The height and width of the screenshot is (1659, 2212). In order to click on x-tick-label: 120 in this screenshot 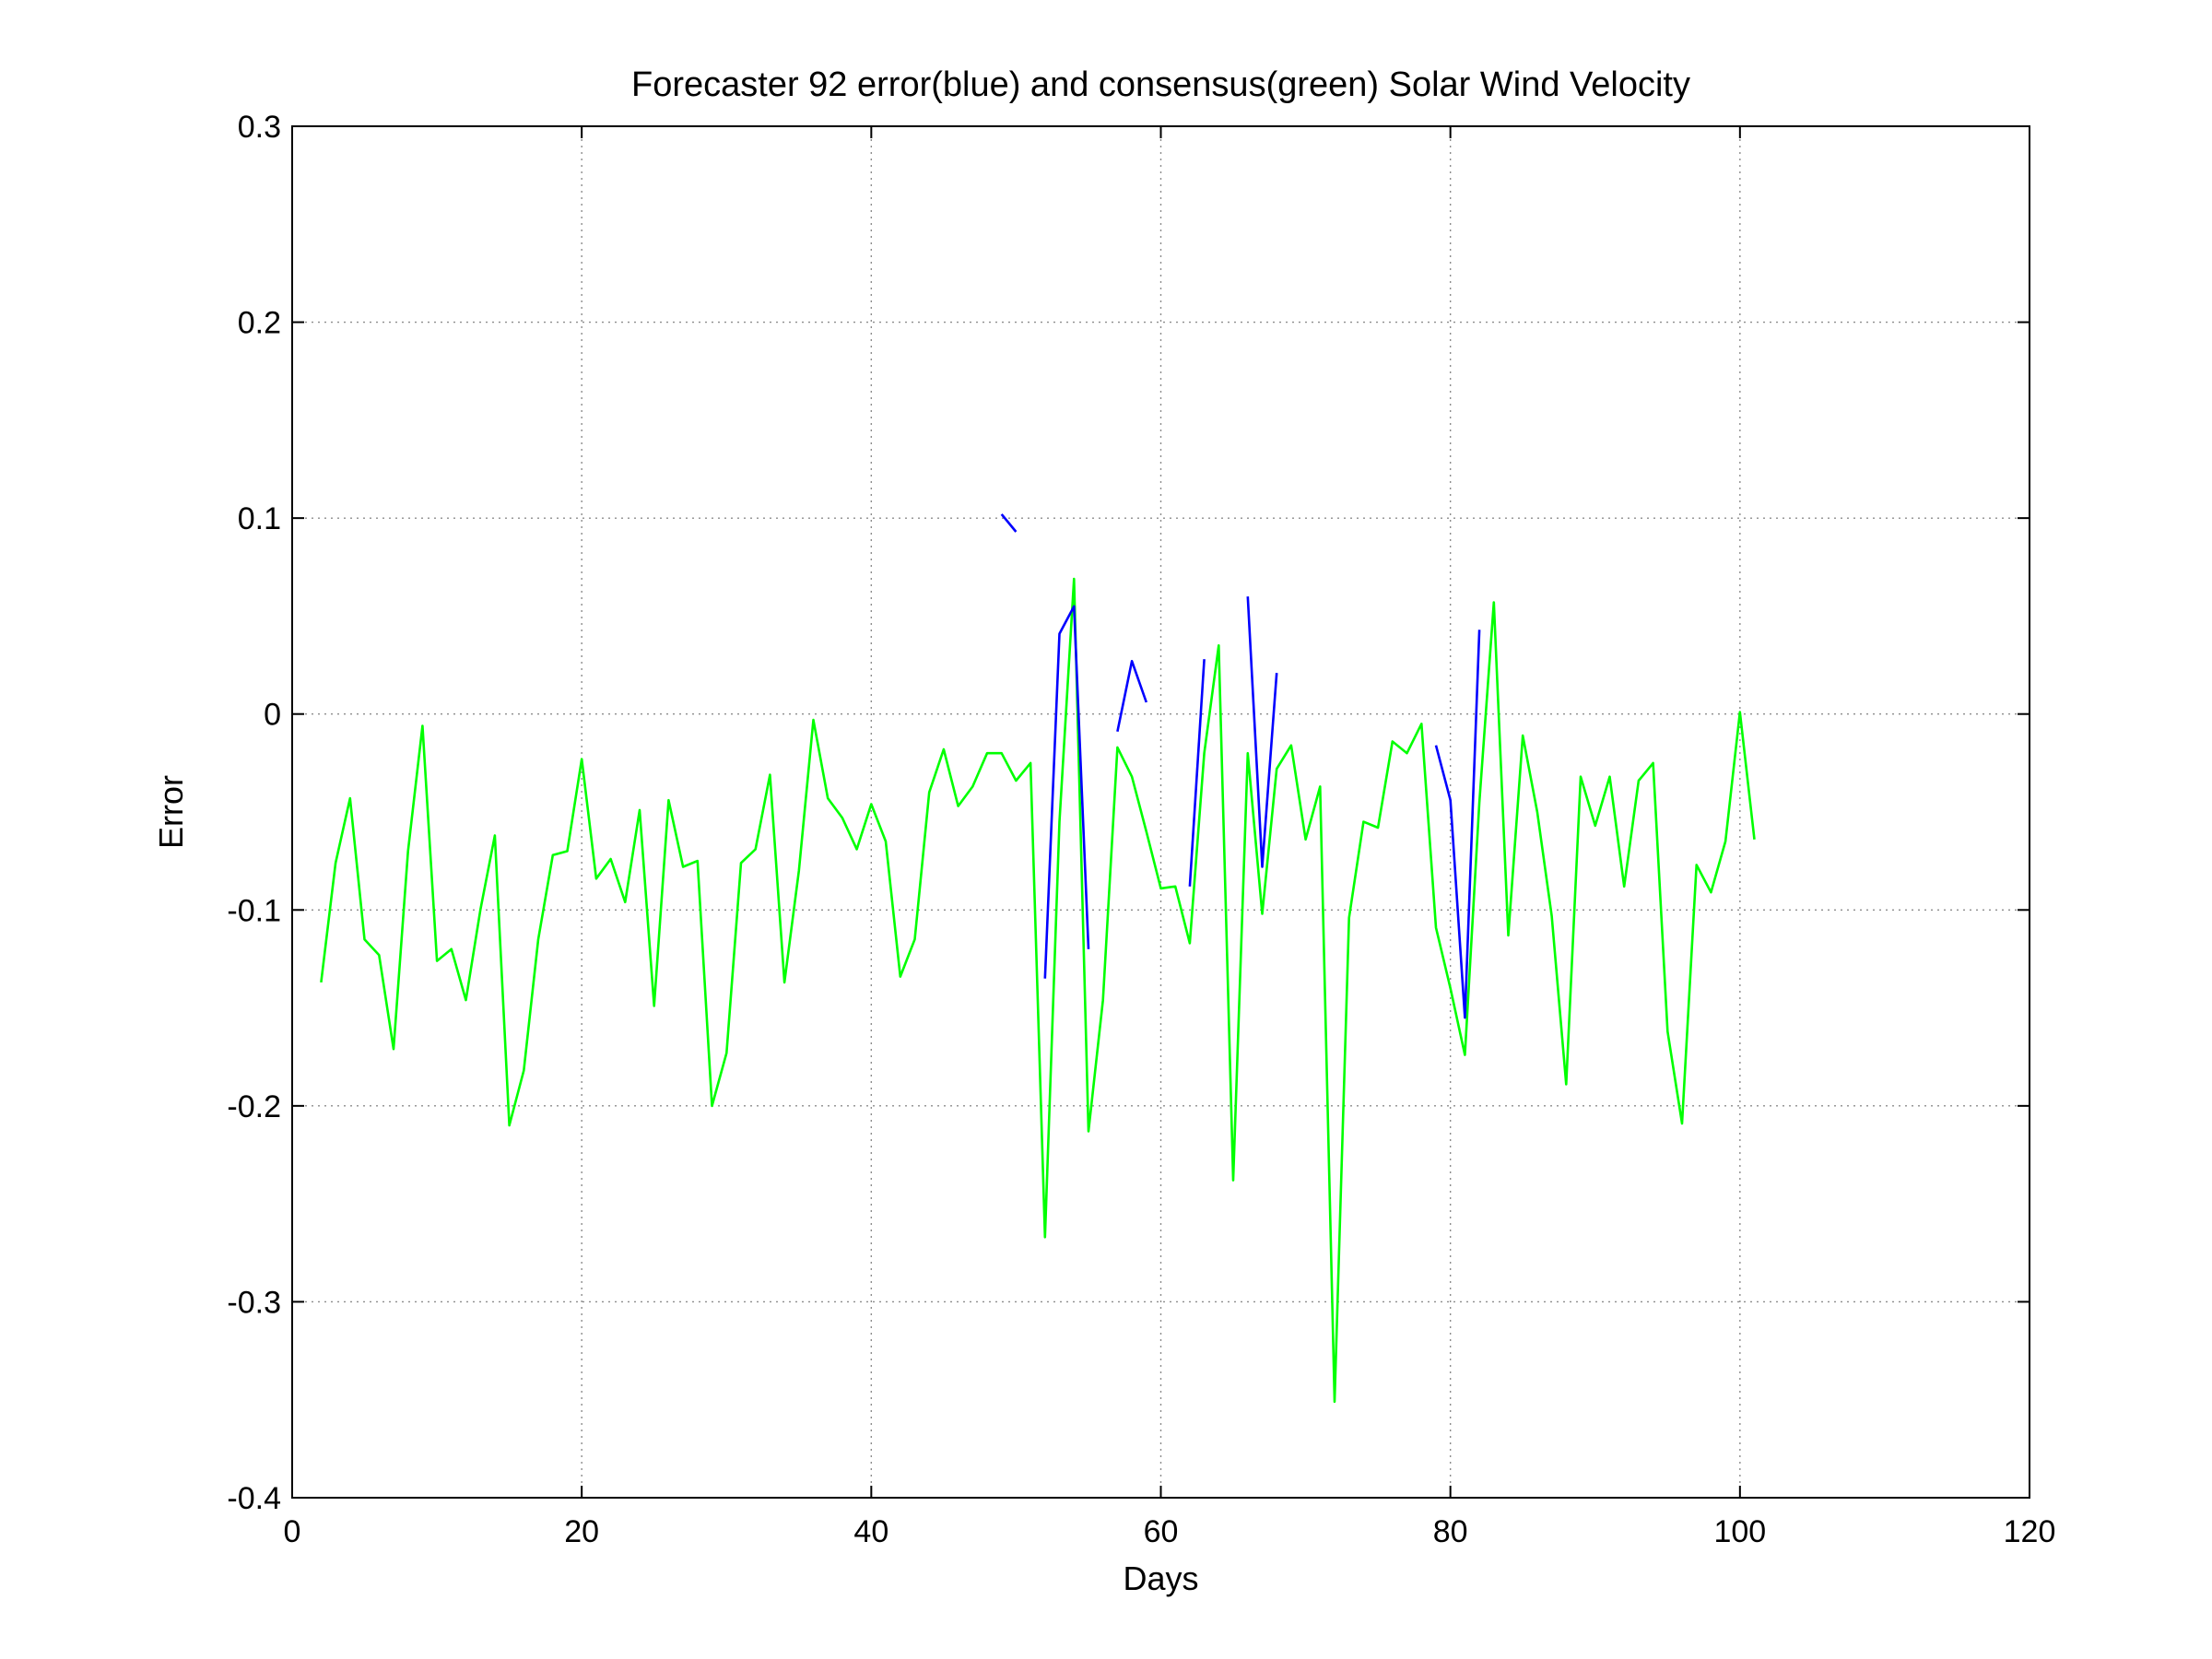, I will do `click(2030, 1531)`.